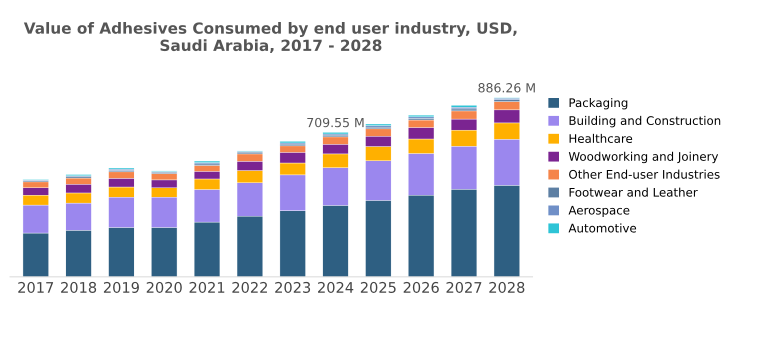 The image size is (774, 346). What do you see at coordinates (506, 287) in the screenshot?
I see `x-tick-label: 2028` at bounding box center [506, 287].